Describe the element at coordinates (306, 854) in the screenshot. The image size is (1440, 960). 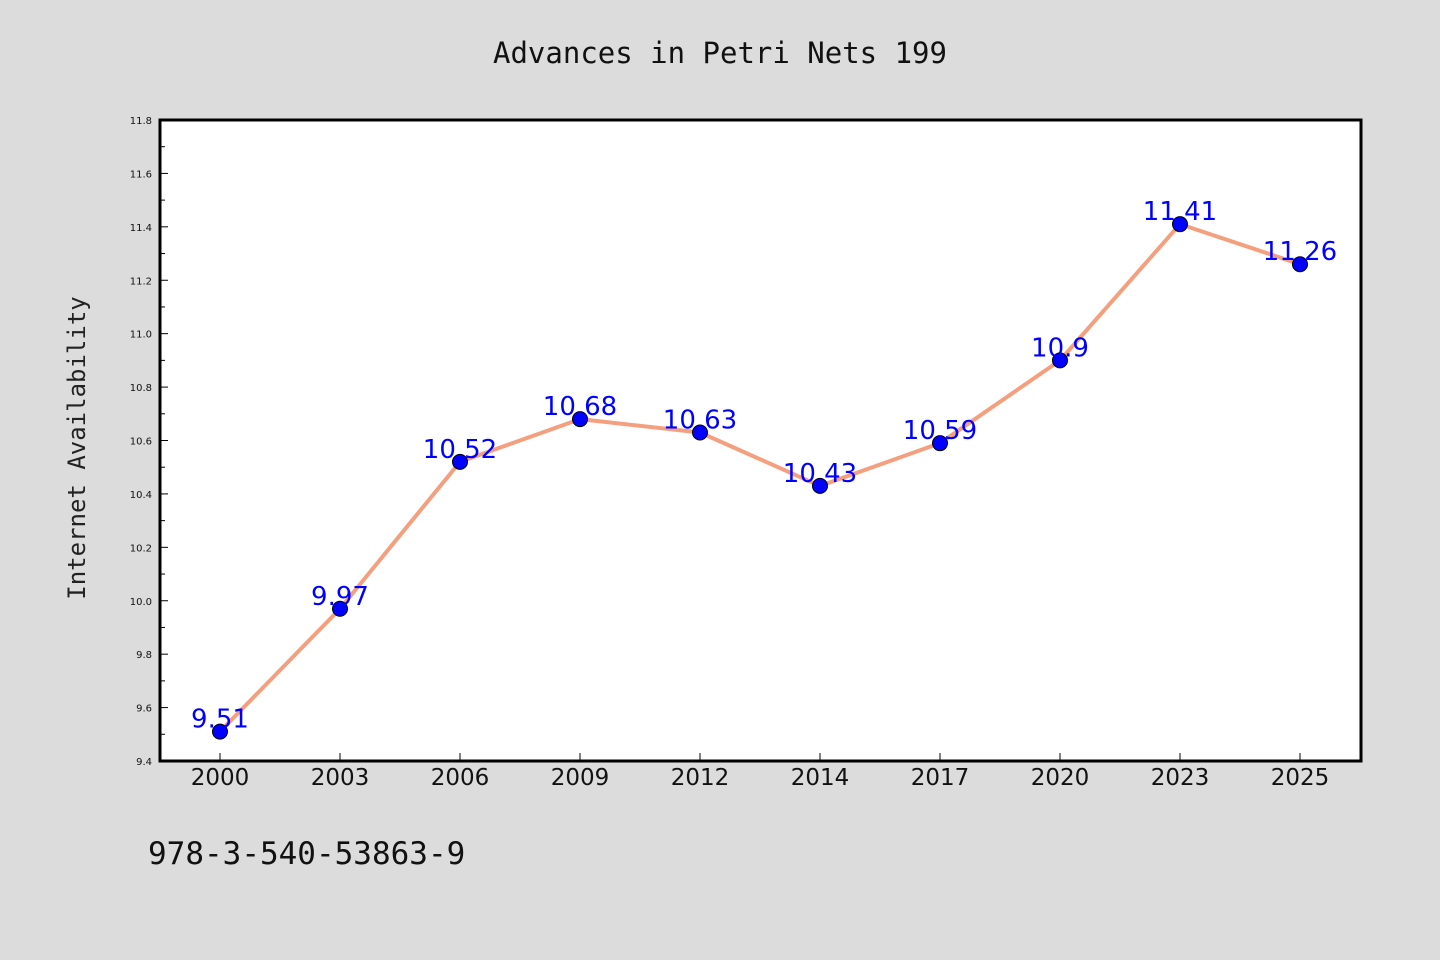
I see `isbn-footer: 978-3-540-53863-9` at that location.